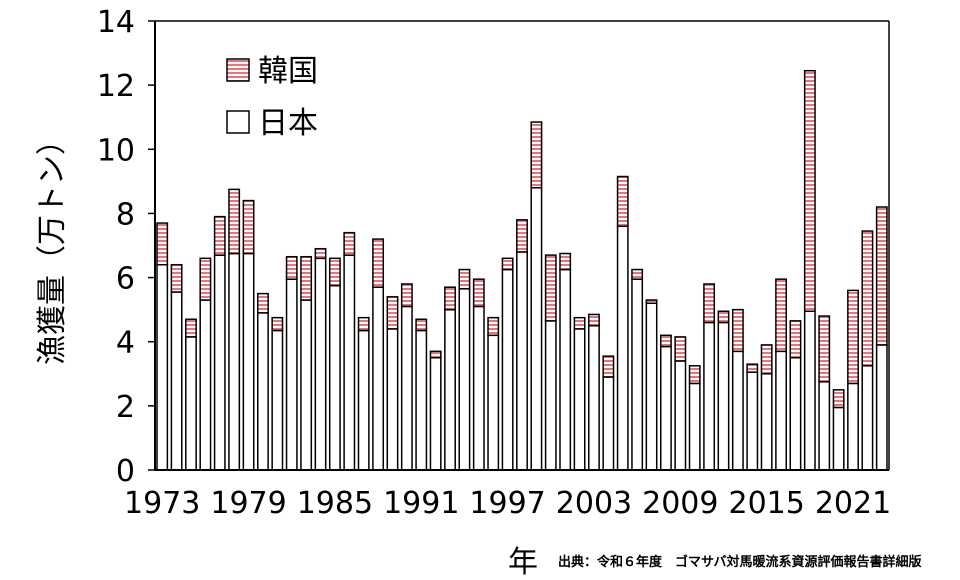 The width and height of the screenshot is (960, 580). Describe the element at coordinates (125, 279) in the screenshot. I see `y-tick-label: 6` at that location.